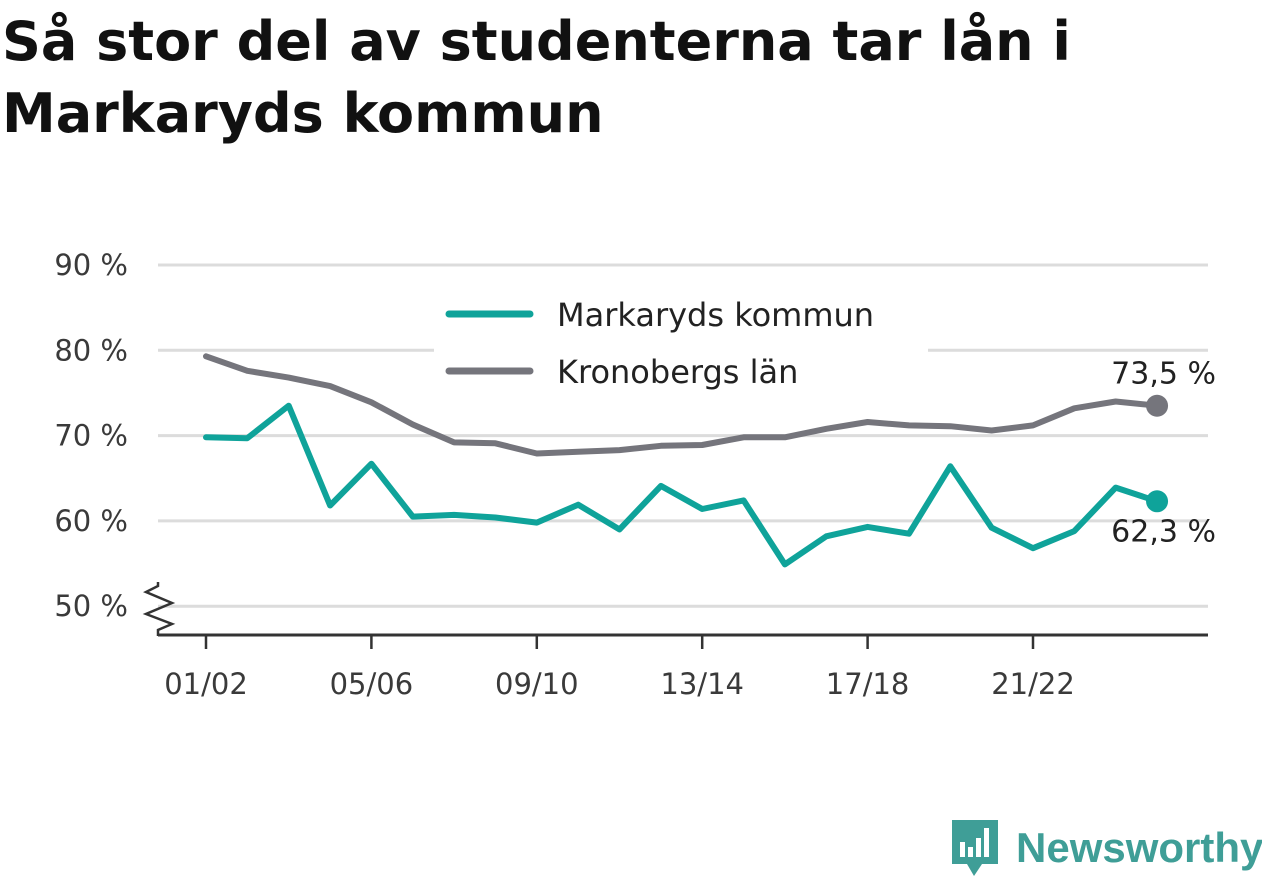 The width and height of the screenshot is (1262, 879). I want to click on y-tick-label: 60 %, so click(91, 521).